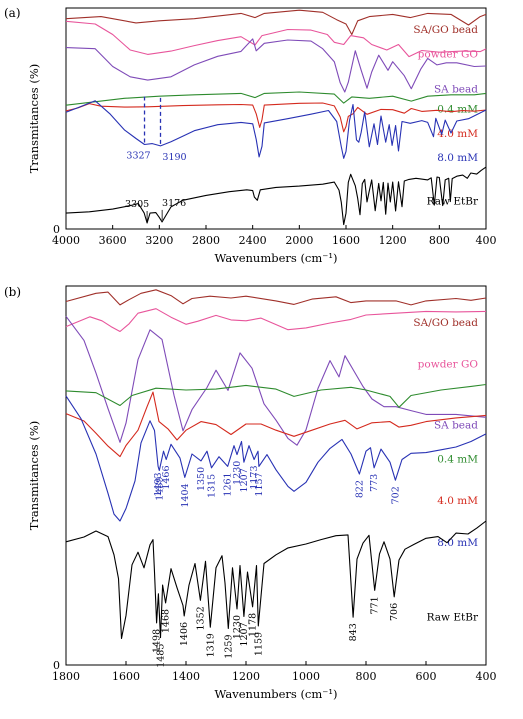 The image size is (523, 719). I want to click on peak-annotation: 1485, so click(161, 656).